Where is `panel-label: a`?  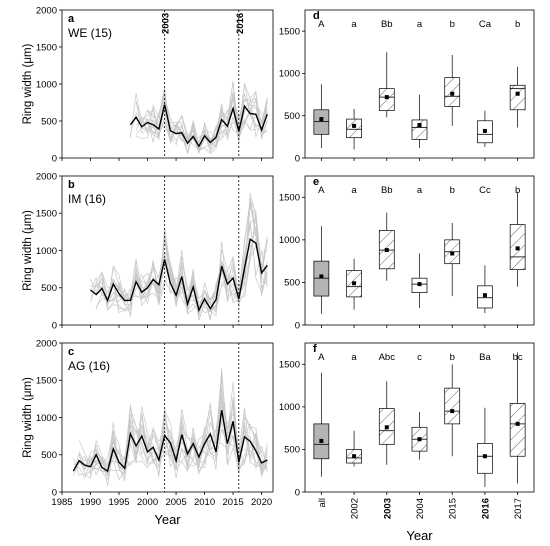
panel-label: a is located at coordinates (71, 19).